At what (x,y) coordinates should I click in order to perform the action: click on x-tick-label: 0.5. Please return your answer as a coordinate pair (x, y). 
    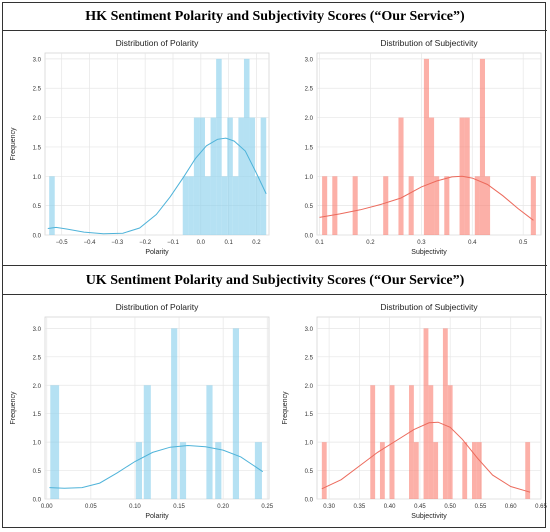
    Looking at the image, I should click on (523, 243).